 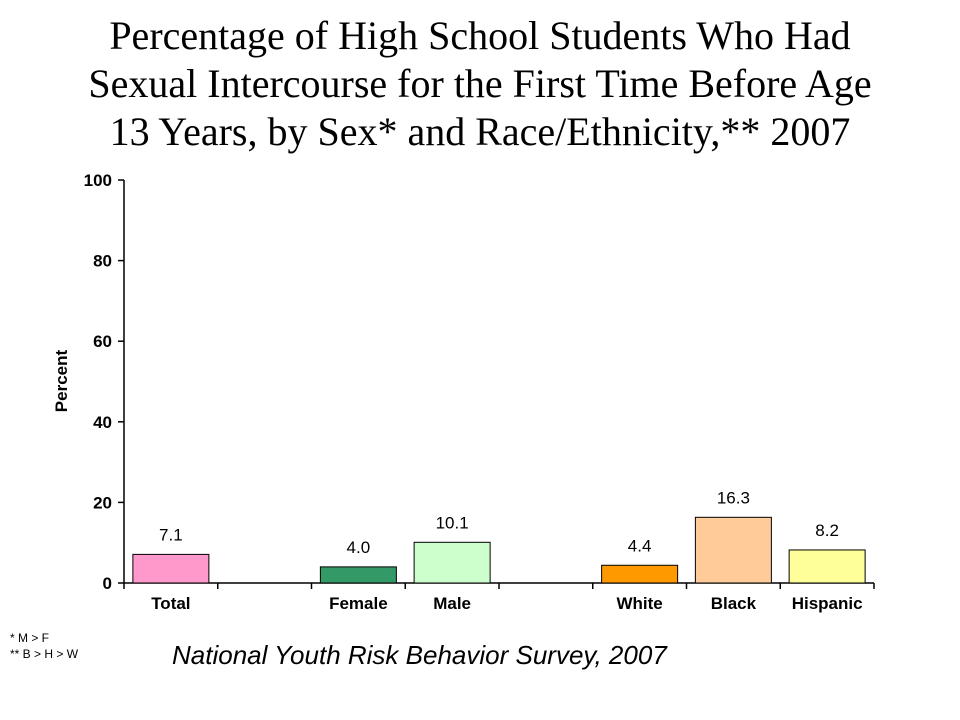 What do you see at coordinates (30, 638) in the screenshot?
I see `footnote-sex: * M > F` at bounding box center [30, 638].